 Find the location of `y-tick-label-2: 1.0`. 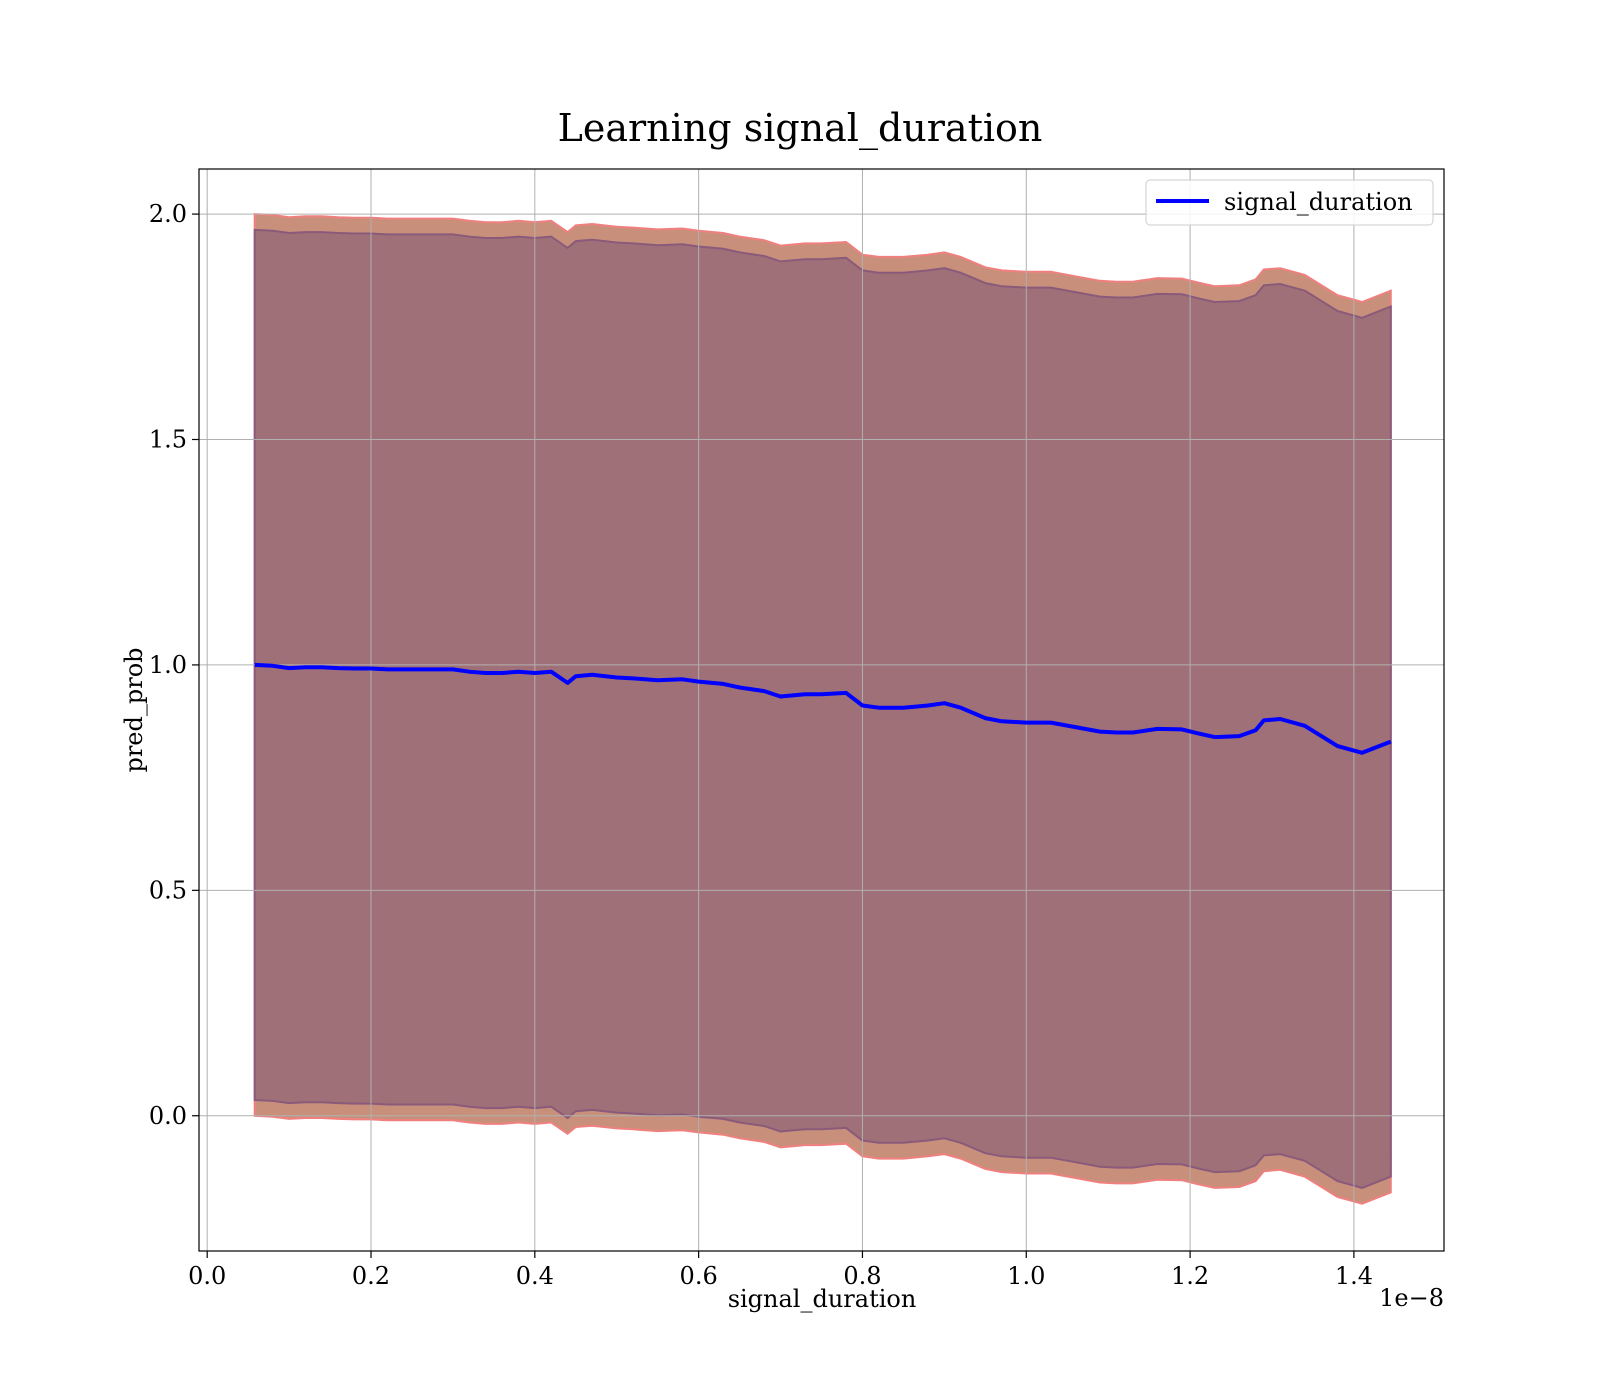

y-tick-label-2: 1.0 is located at coordinates (168, 665).